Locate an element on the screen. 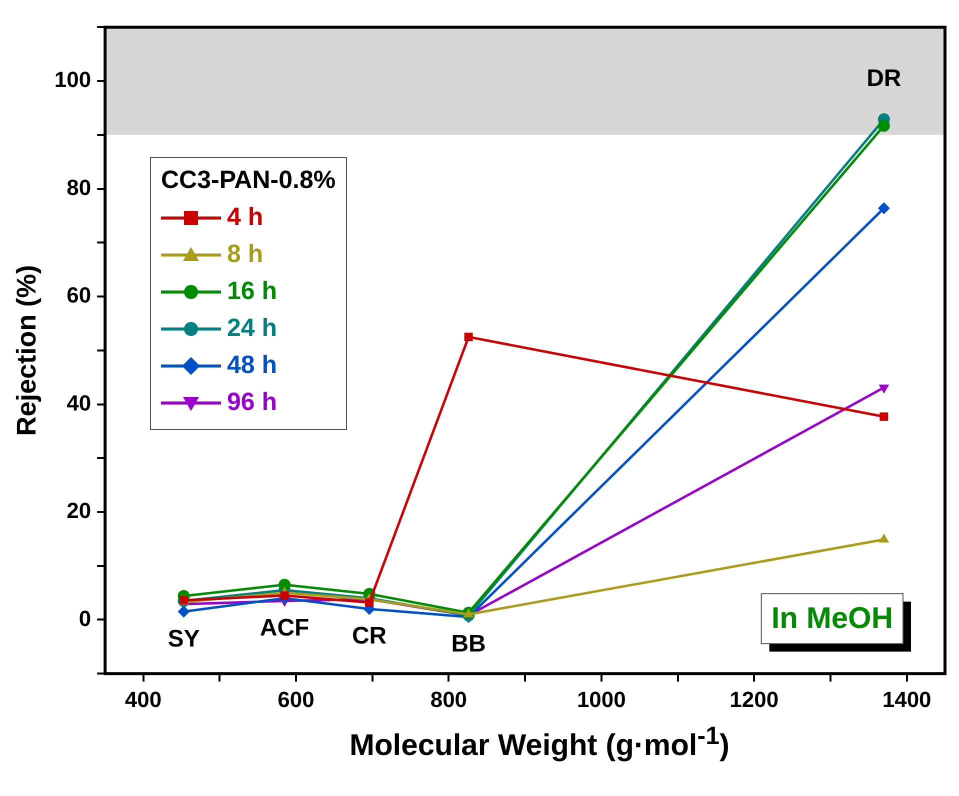 The image size is (959, 796). annotation: BB is located at coordinates (468, 644).